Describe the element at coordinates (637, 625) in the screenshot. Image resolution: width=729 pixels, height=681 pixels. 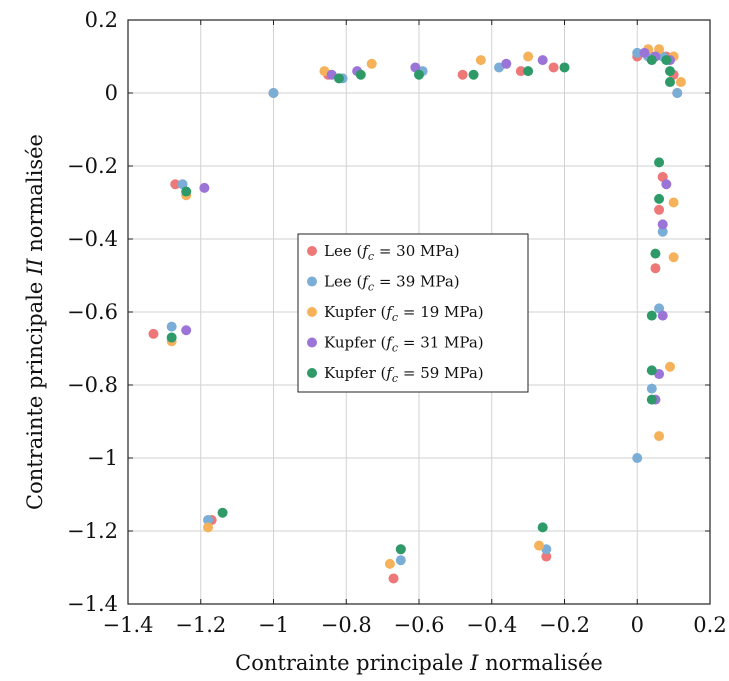
I see `x-tick-label: 0` at that location.